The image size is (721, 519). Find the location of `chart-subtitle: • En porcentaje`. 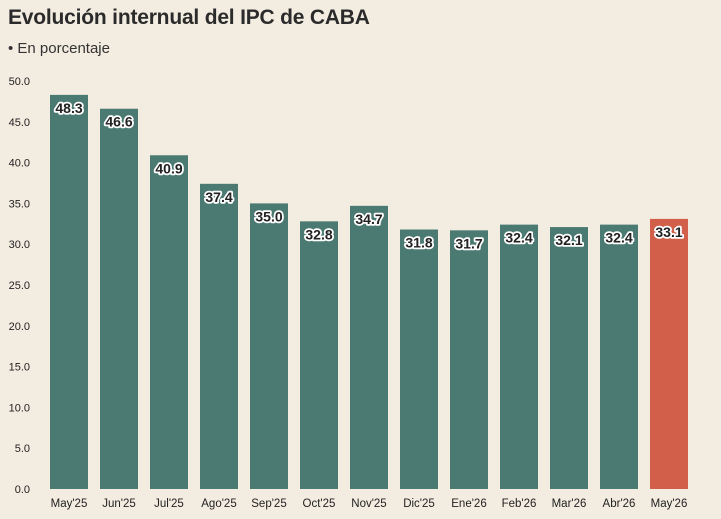

chart-subtitle: • En porcentaje is located at coordinates (59, 48).